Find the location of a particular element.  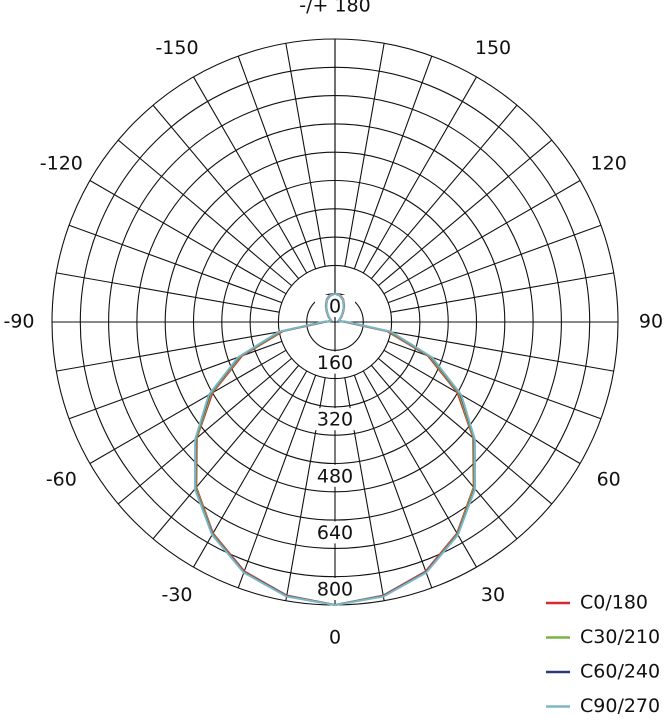

legend-label: C30/210 is located at coordinates (620, 637).